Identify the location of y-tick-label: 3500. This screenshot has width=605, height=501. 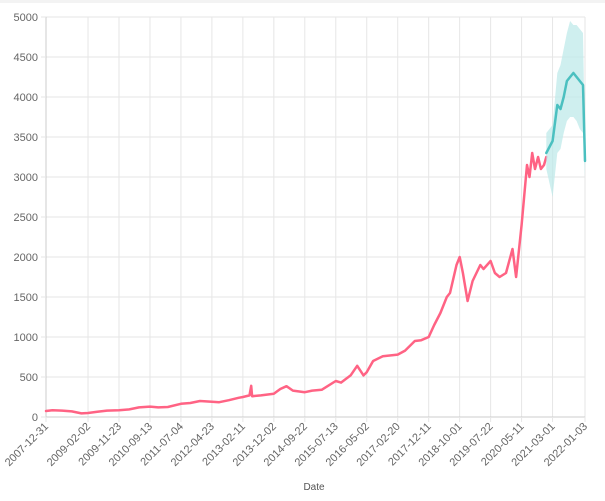
(26, 138).